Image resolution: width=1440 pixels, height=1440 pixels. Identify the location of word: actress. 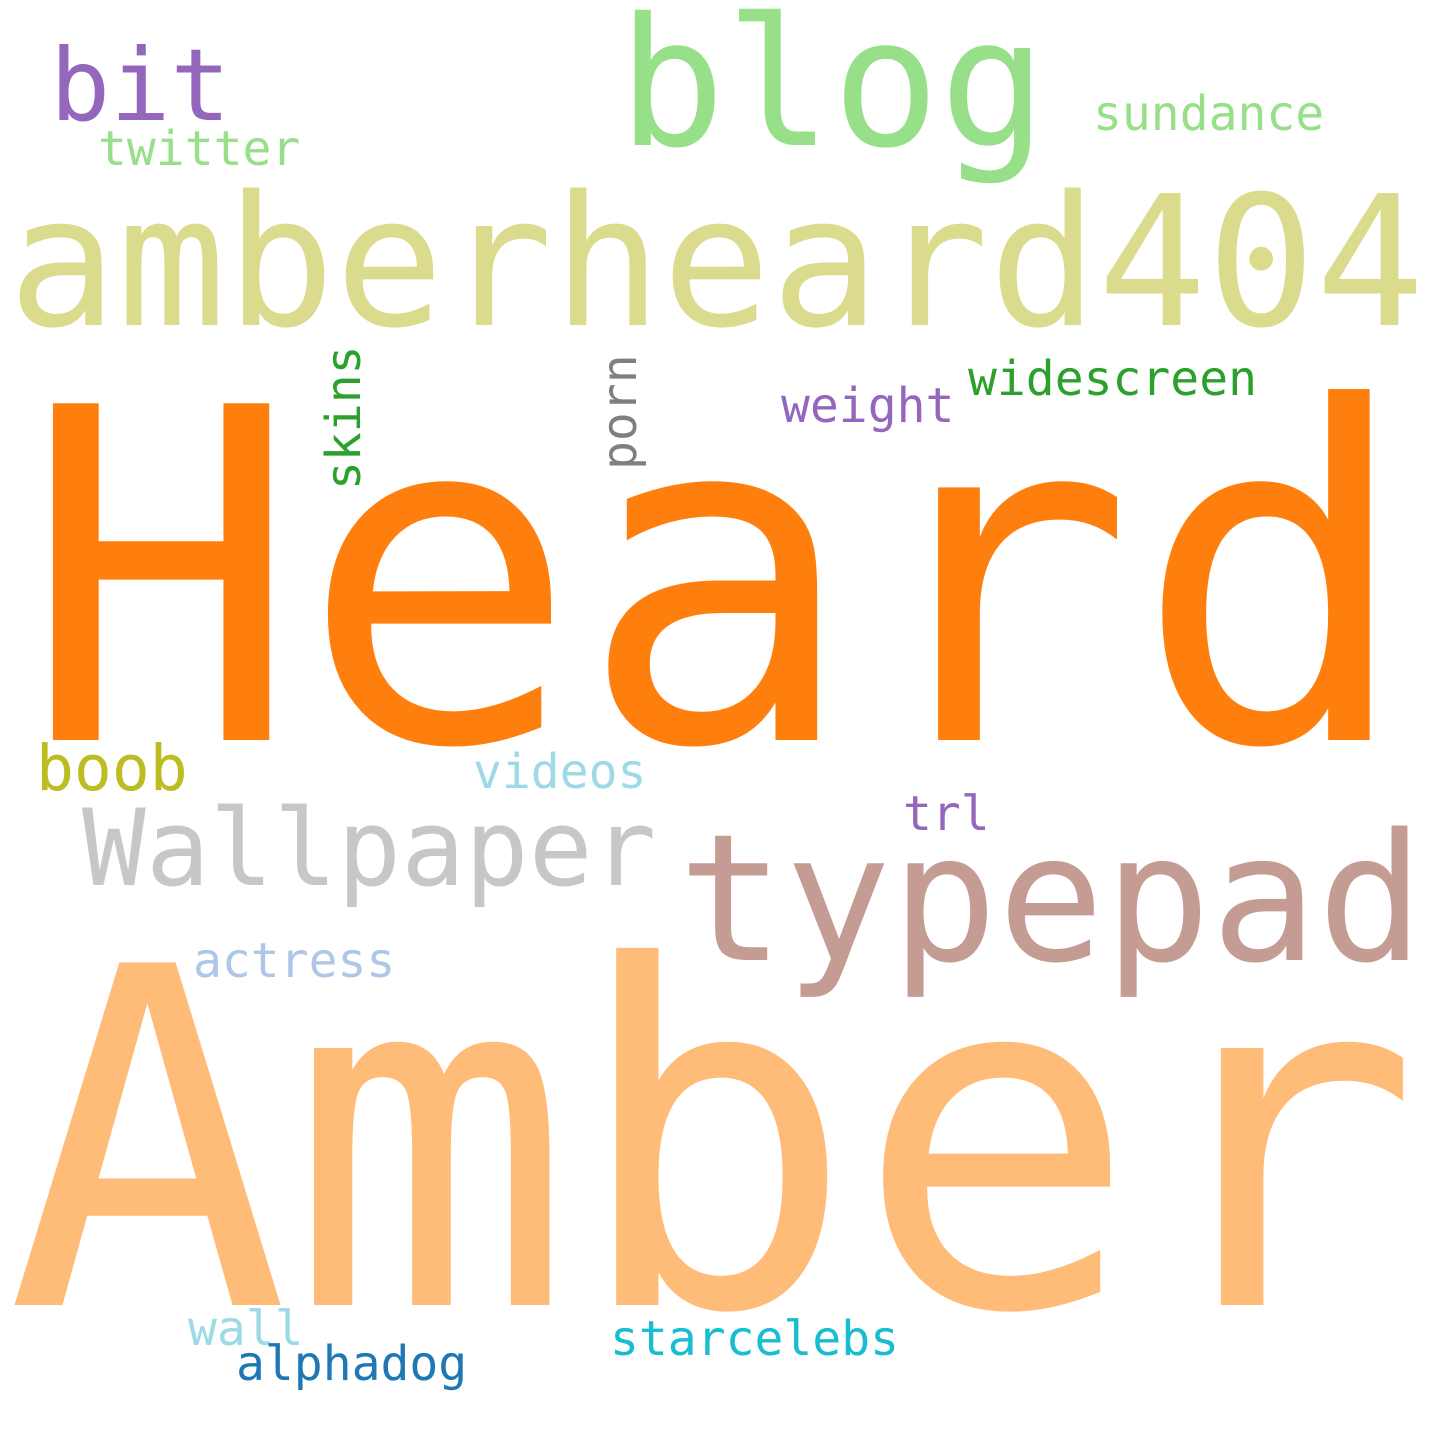
(294, 961).